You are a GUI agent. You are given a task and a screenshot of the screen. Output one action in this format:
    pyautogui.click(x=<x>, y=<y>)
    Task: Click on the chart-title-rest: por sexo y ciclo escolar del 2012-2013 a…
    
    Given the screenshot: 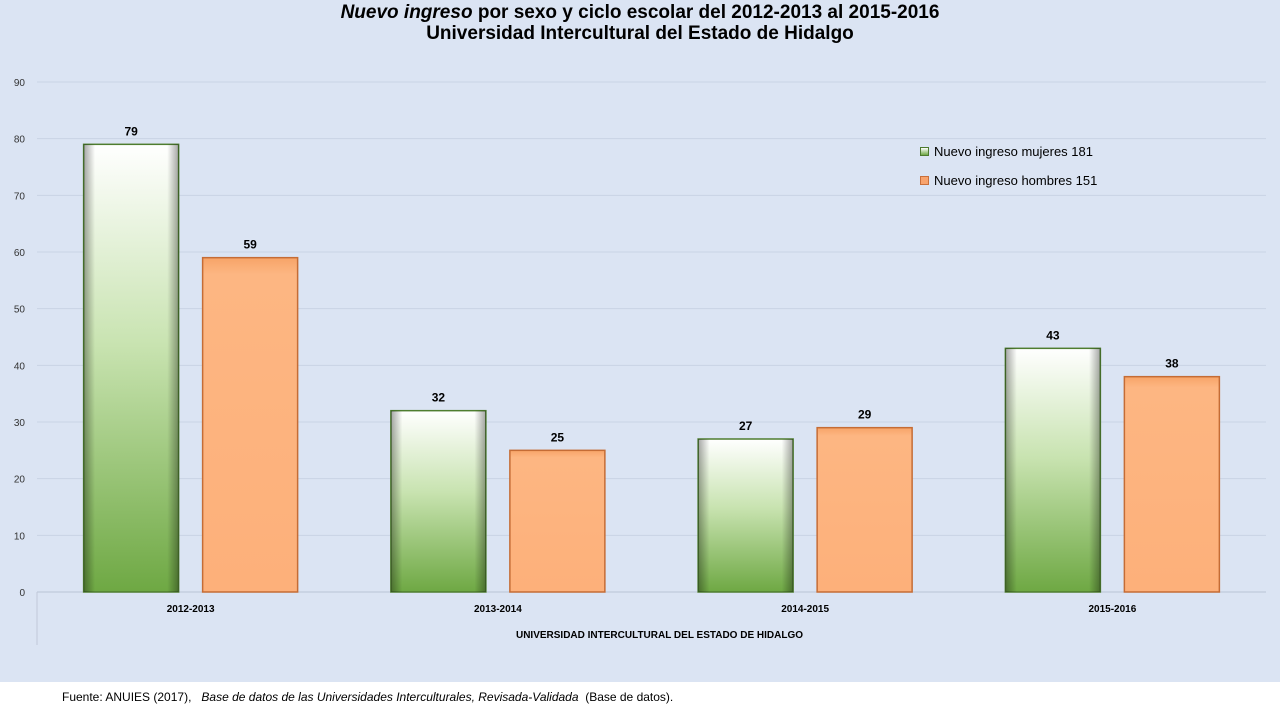 What is the action you would take?
    pyautogui.click(x=706, y=12)
    